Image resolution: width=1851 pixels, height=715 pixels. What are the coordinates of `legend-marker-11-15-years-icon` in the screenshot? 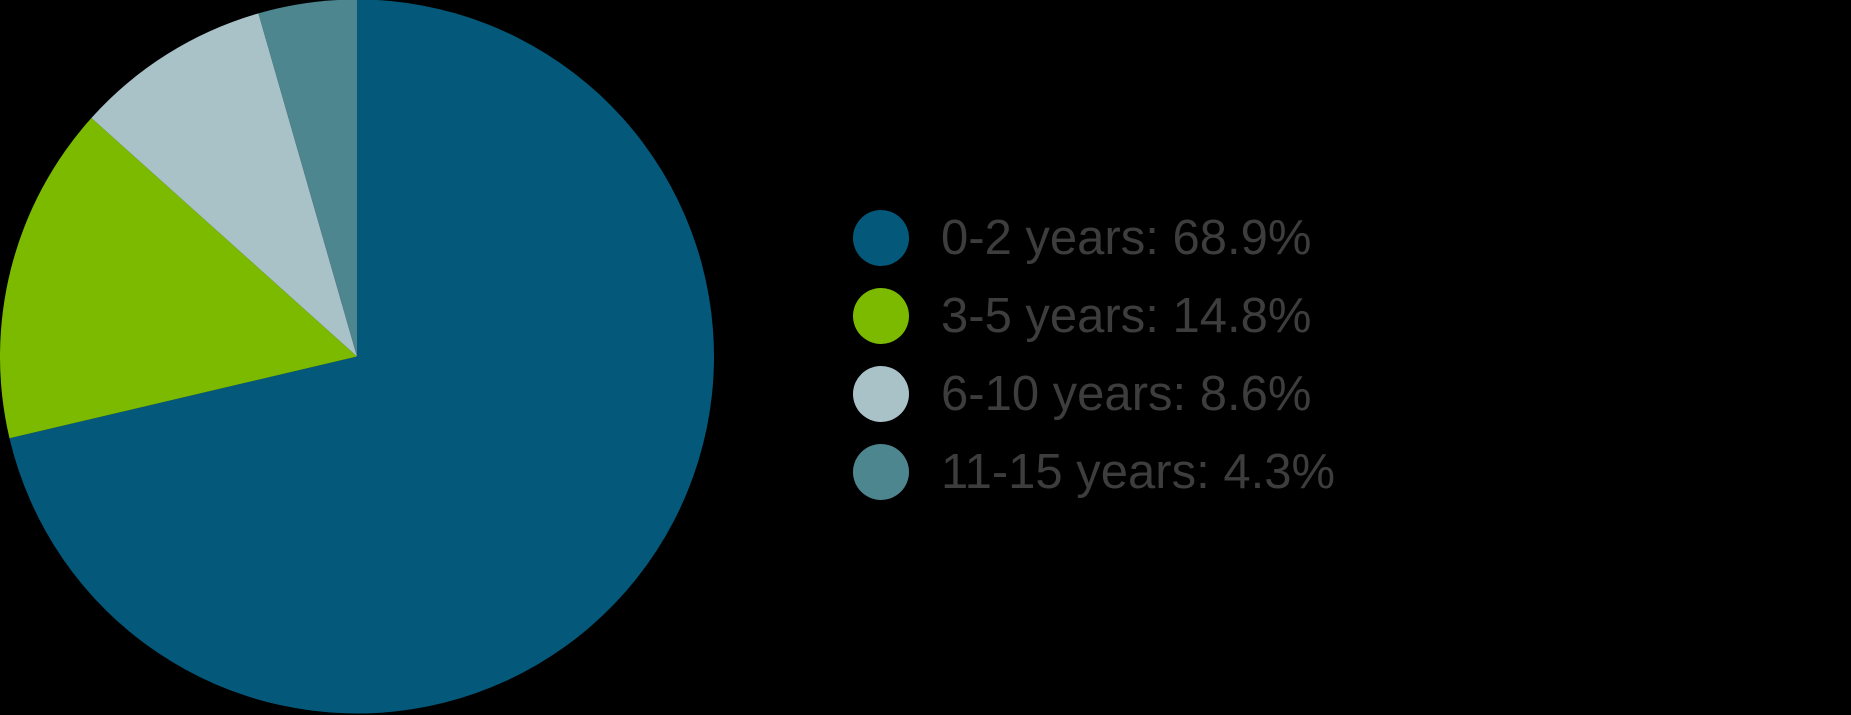 It's located at (881, 472).